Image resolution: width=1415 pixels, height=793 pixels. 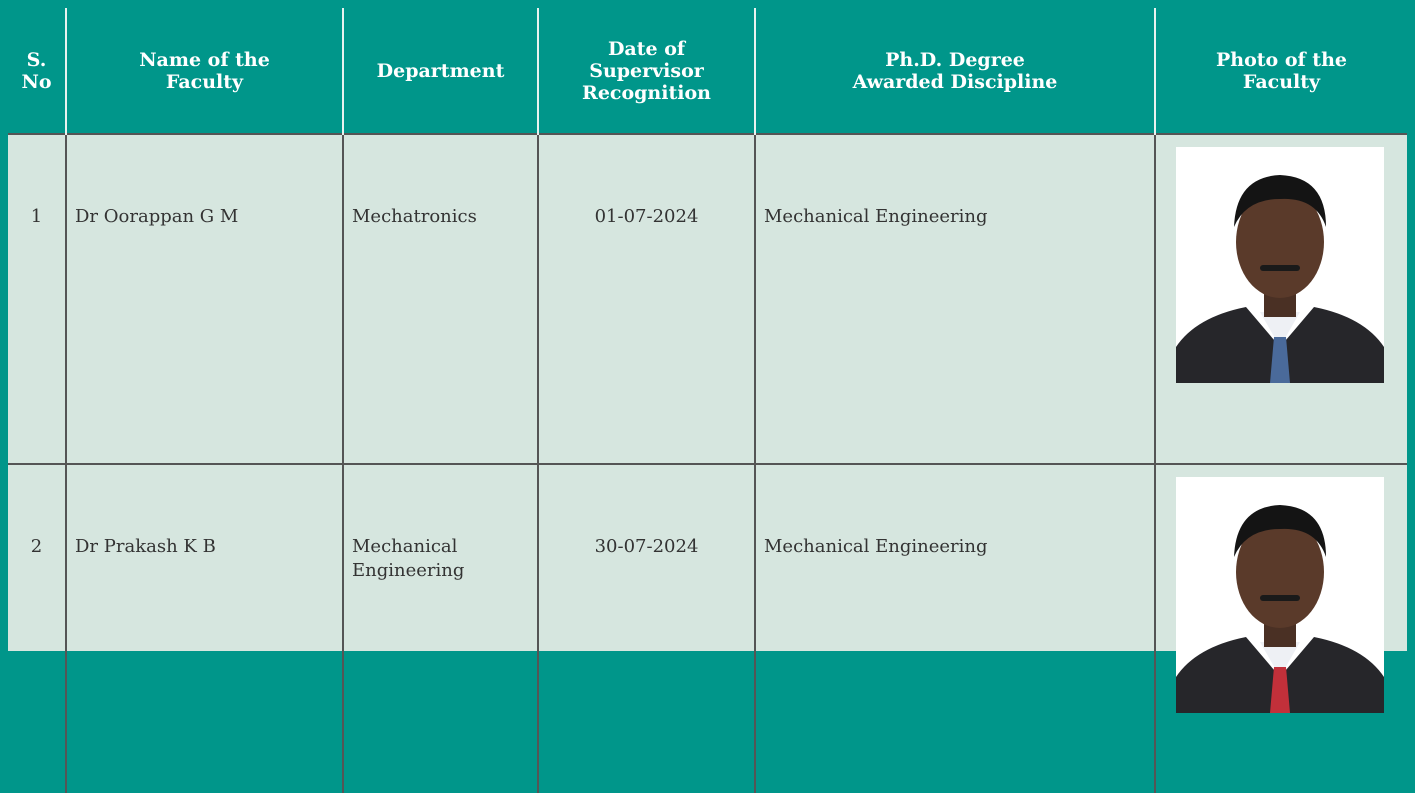 What do you see at coordinates (37, 71) in the screenshot?
I see `column-header: S. No` at bounding box center [37, 71].